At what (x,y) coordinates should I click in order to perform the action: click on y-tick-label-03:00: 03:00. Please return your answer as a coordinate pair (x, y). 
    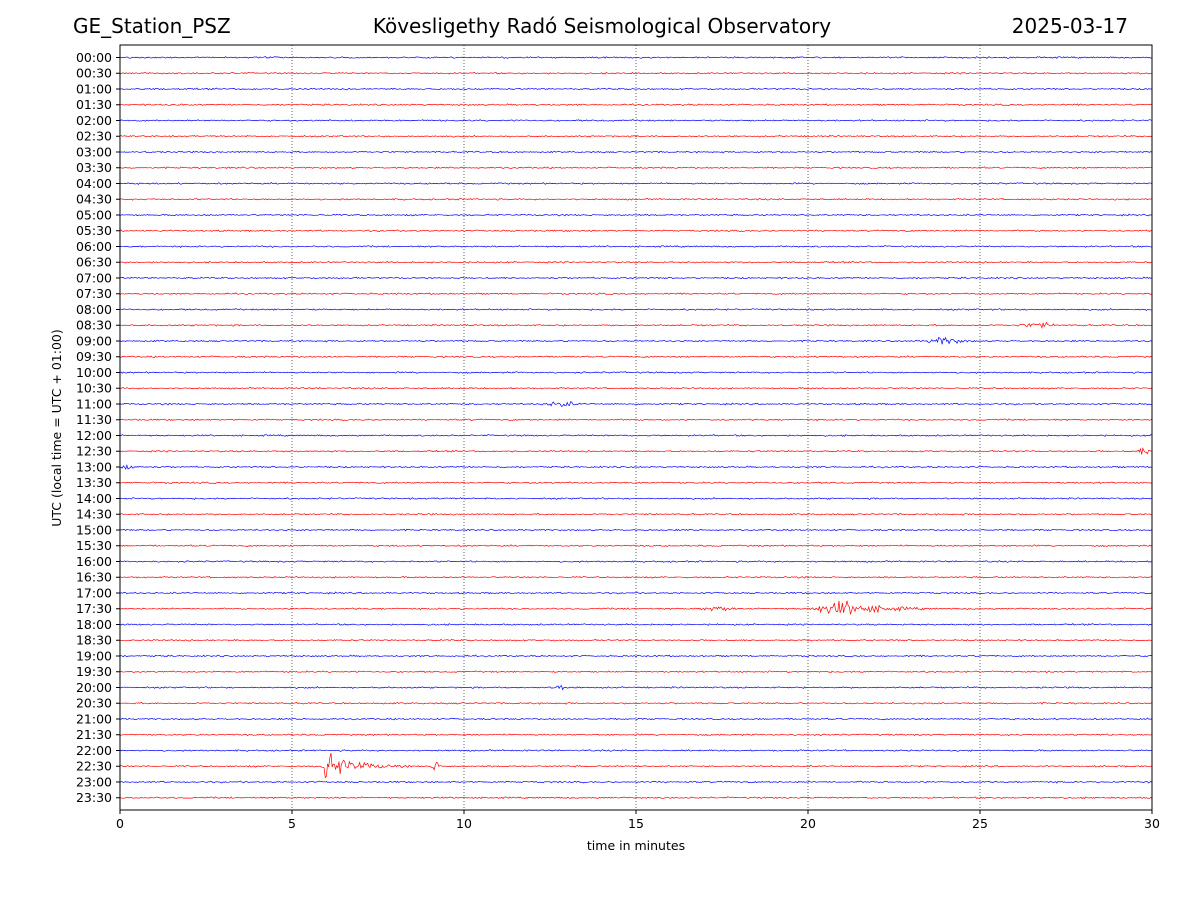
    Looking at the image, I should click on (94, 151).